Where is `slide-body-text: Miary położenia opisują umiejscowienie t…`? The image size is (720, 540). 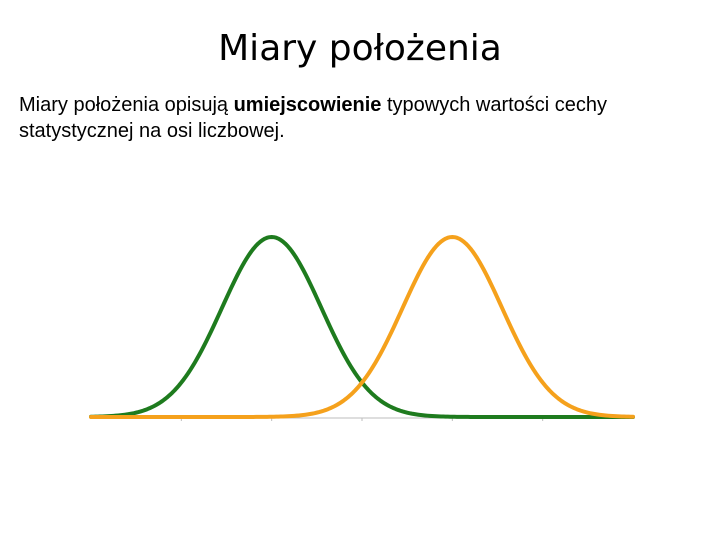
slide-body-text: Miary położenia opisują umiejscowienie t… is located at coordinates (359, 118).